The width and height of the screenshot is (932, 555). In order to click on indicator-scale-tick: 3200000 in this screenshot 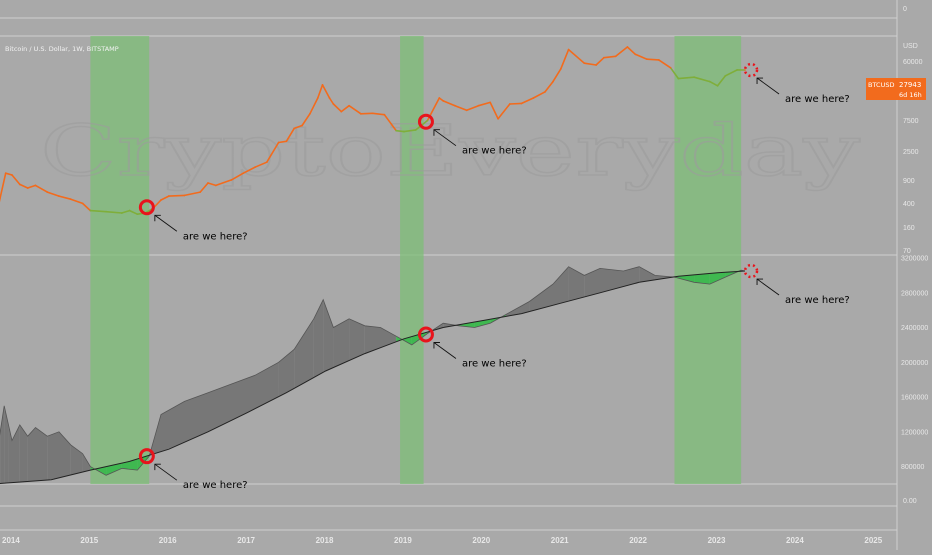, I will do `click(914, 259)`.